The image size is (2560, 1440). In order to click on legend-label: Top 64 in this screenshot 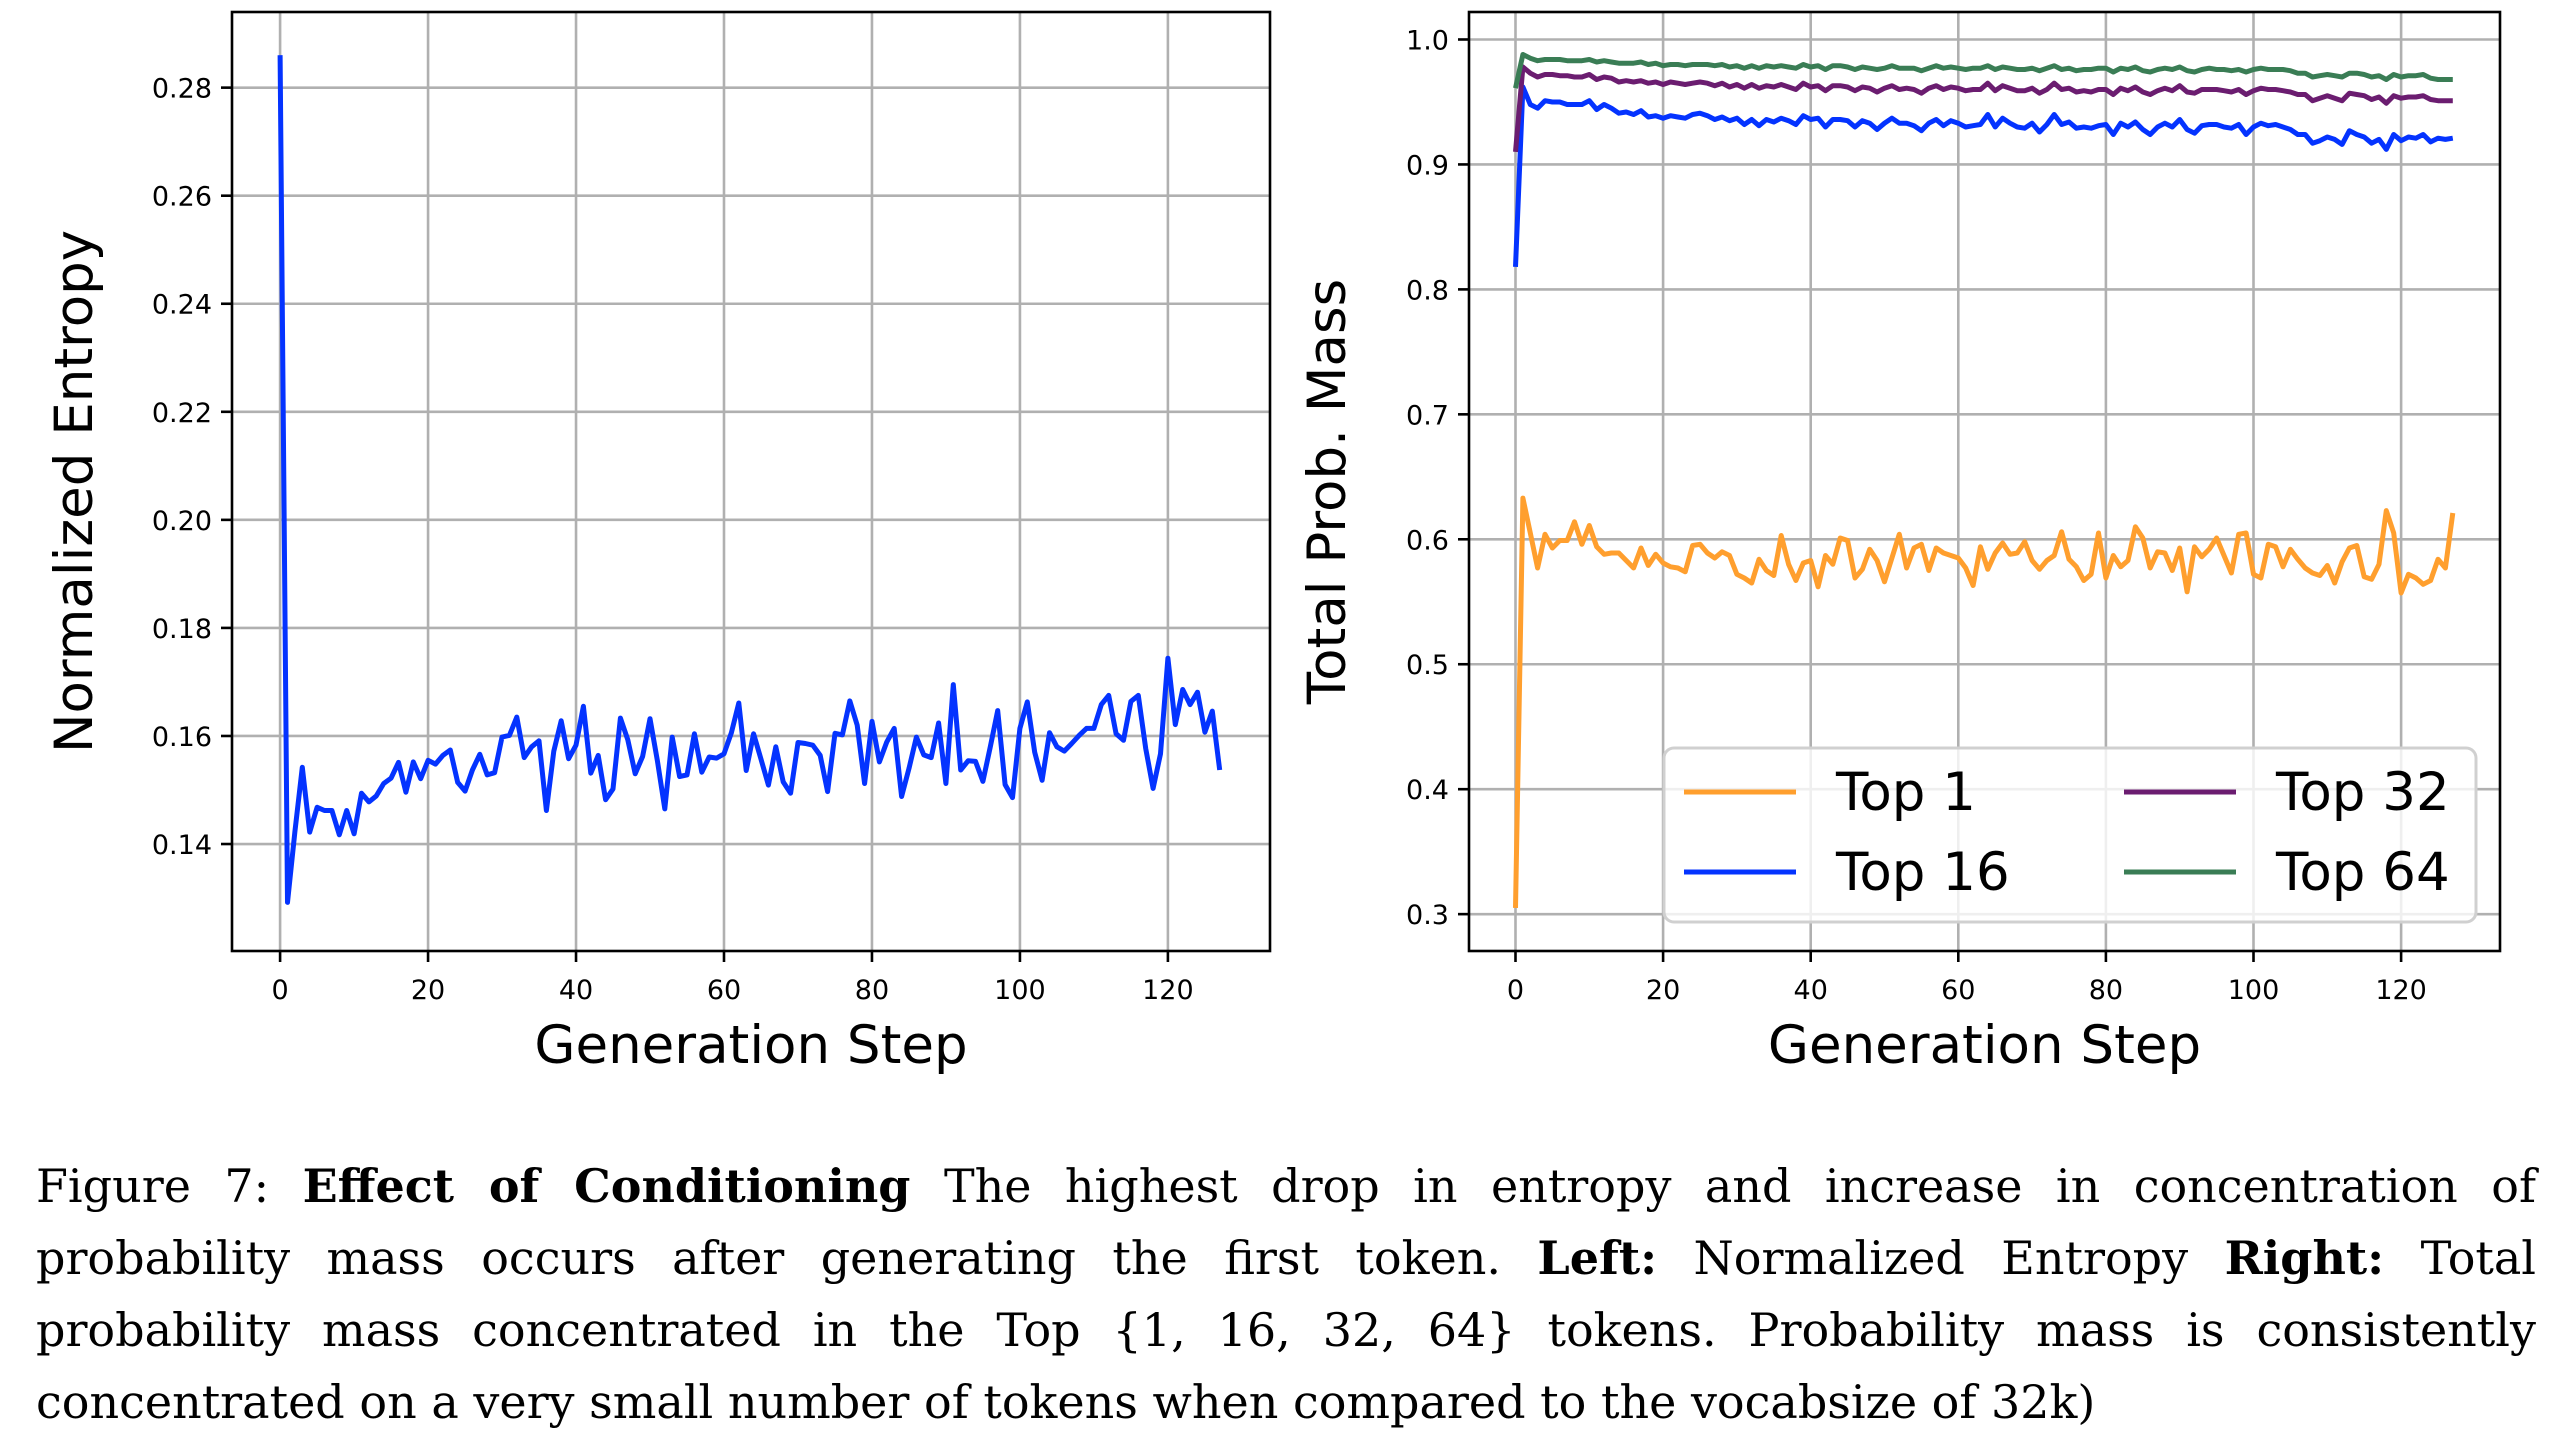, I will do `click(2362, 872)`.